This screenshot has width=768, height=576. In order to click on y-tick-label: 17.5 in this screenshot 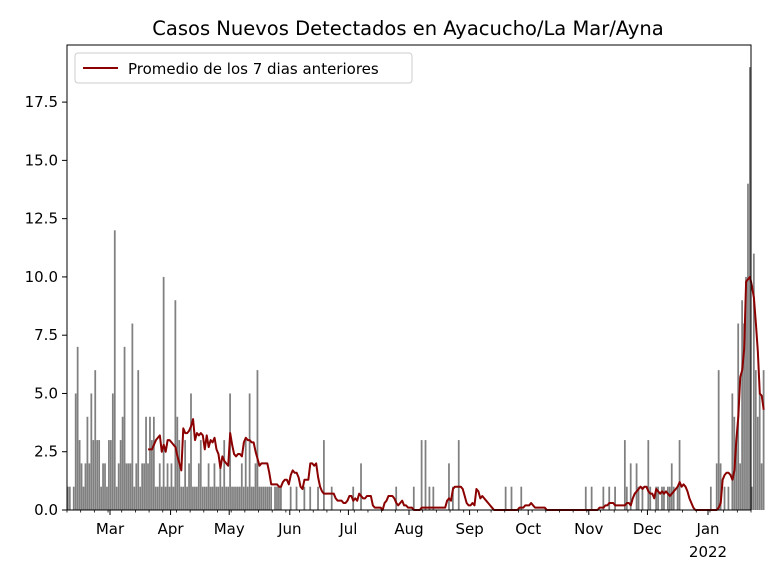, I will do `click(41, 102)`.